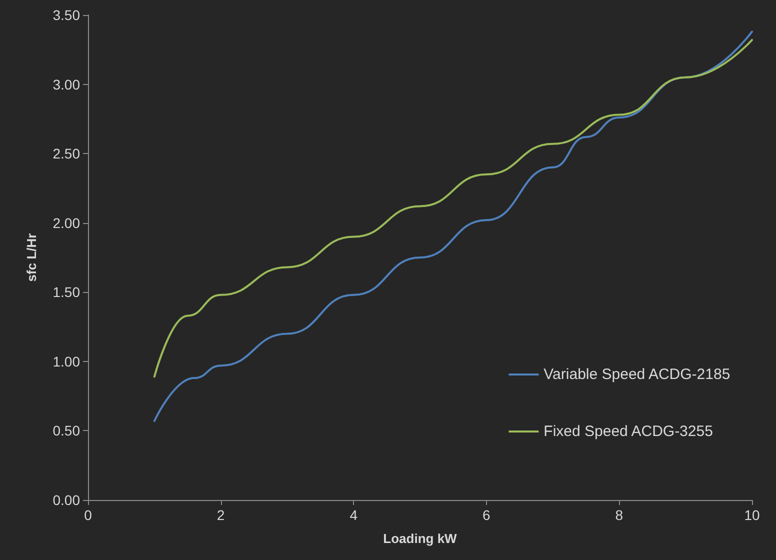 Image resolution: width=776 pixels, height=560 pixels. I want to click on x-tick-label: 2, so click(220, 515).